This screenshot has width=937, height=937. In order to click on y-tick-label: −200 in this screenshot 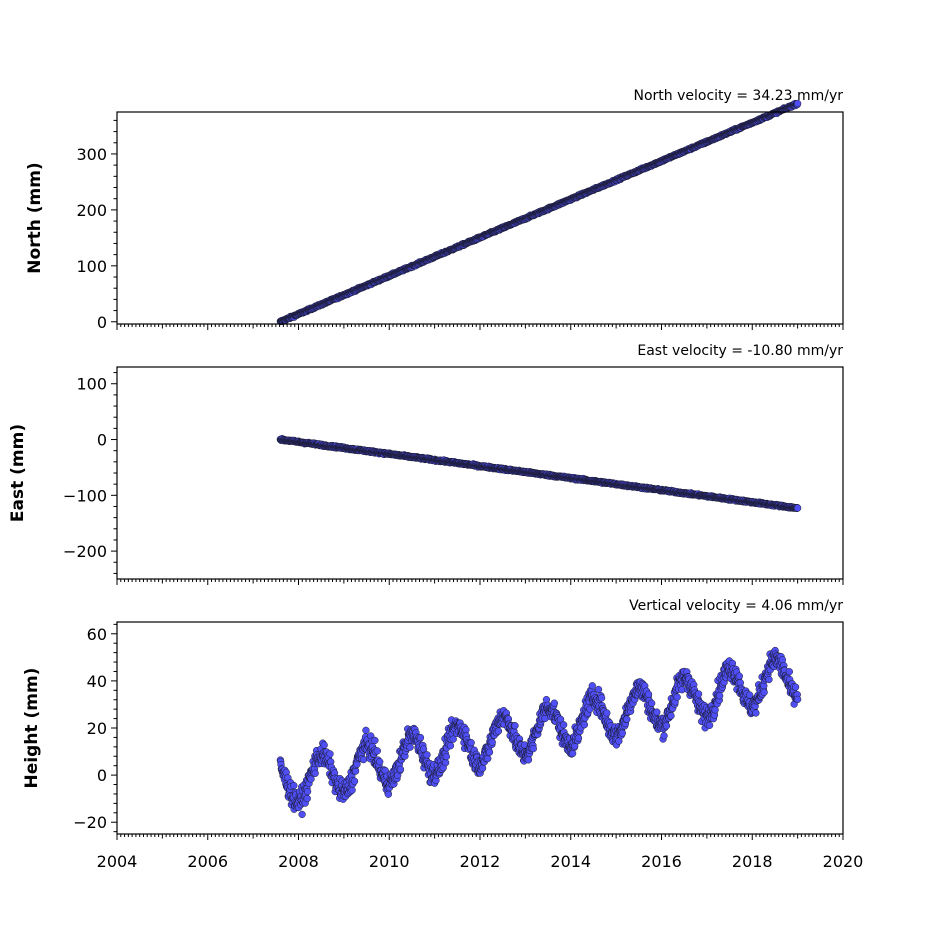, I will do `click(85, 551)`.